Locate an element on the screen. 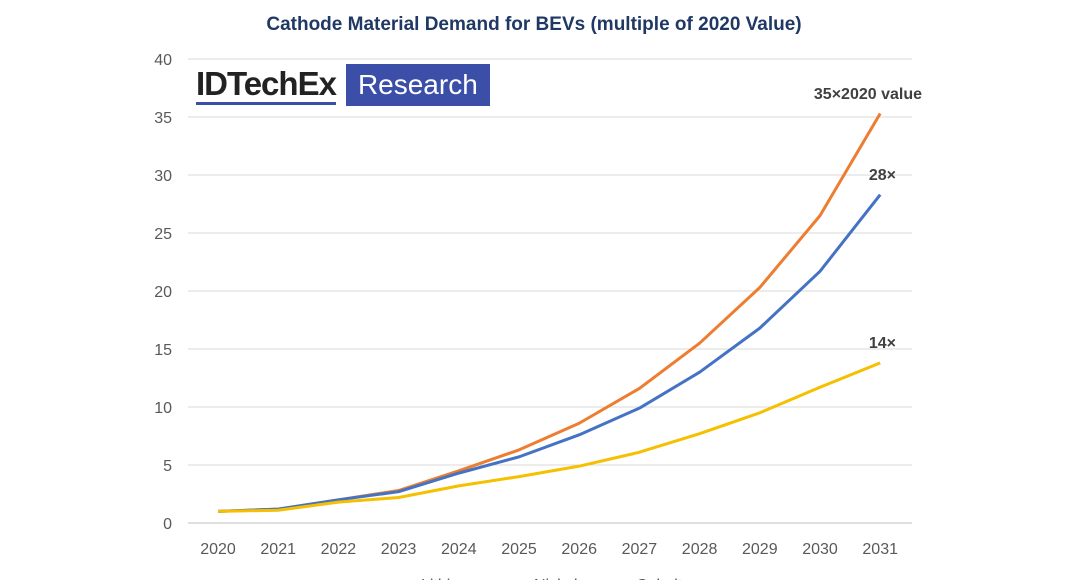  x-tick-label: 2024 is located at coordinates (459, 549).